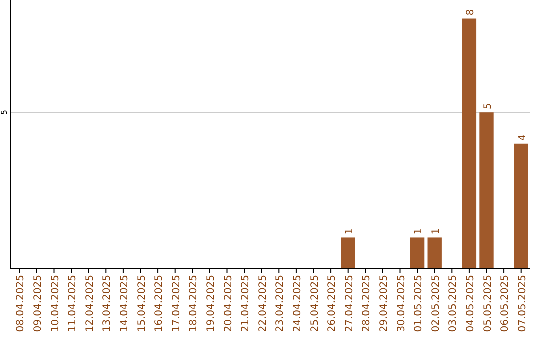 The width and height of the screenshot is (540, 340). What do you see at coordinates (454, 303) in the screenshot?
I see `x-tick-label: 03.05.2025` at bounding box center [454, 303].